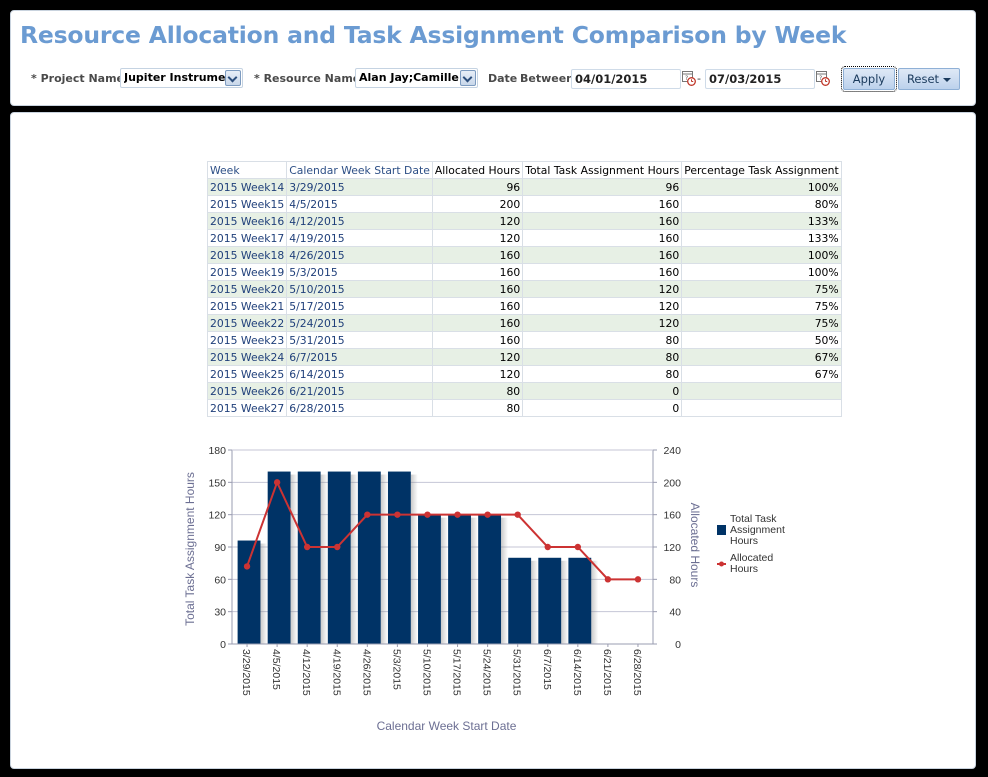 The height and width of the screenshot is (777, 988). What do you see at coordinates (246, 672) in the screenshot?
I see `x-tick-label: 3/29/2015` at bounding box center [246, 672].